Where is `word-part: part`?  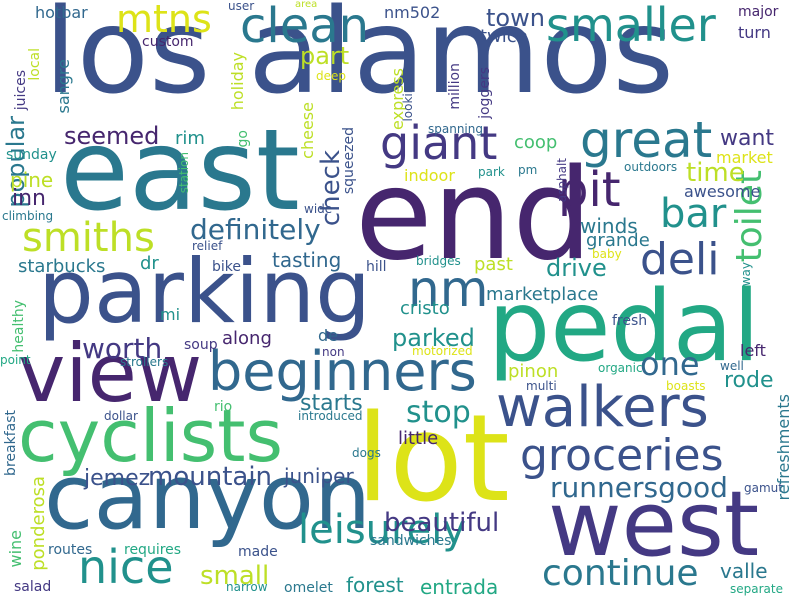 word-part: part is located at coordinates (325, 56).